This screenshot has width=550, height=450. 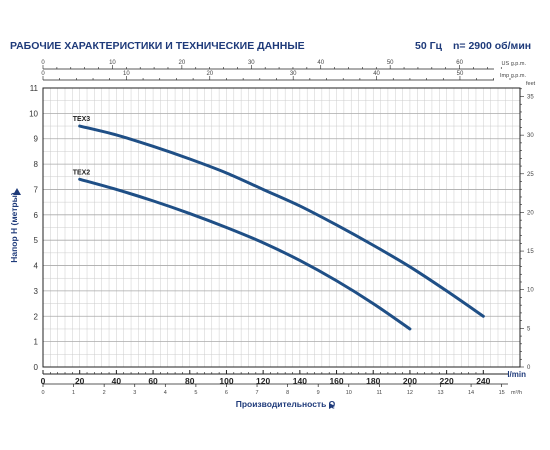 What do you see at coordinates (165, 393) in the screenshot?
I see `m3h-tick-label: 4` at bounding box center [165, 393].